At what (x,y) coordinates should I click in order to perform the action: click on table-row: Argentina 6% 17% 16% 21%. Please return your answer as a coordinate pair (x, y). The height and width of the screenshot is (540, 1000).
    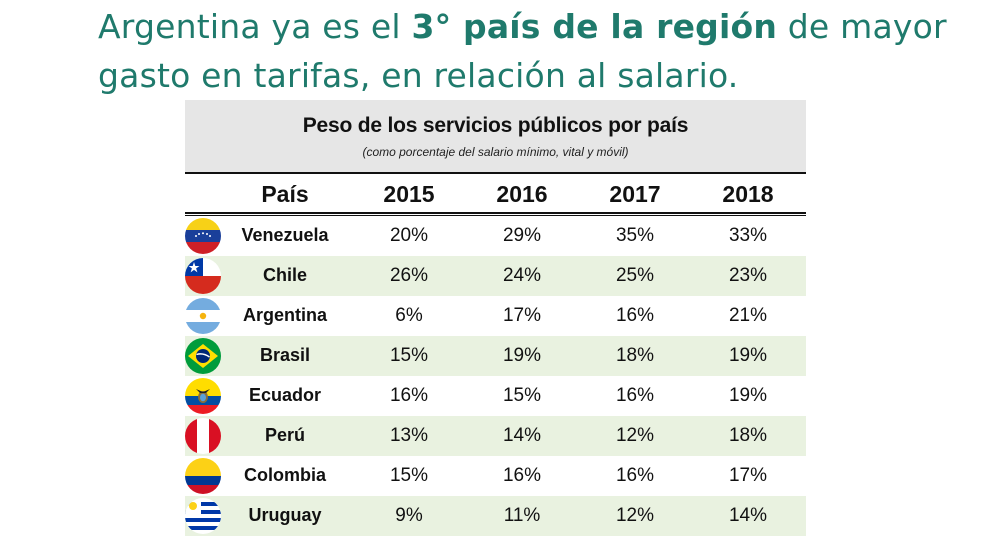
    Looking at the image, I should click on (495, 316).